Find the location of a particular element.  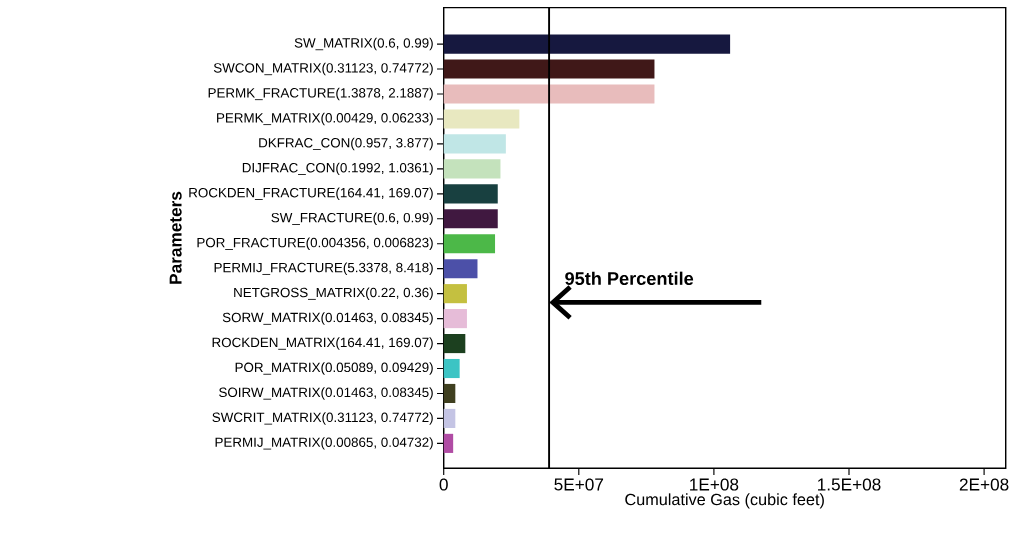

y-tick-label: DKFRAC_CON(0.957, 3.877) is located at coordinates (346, 144).